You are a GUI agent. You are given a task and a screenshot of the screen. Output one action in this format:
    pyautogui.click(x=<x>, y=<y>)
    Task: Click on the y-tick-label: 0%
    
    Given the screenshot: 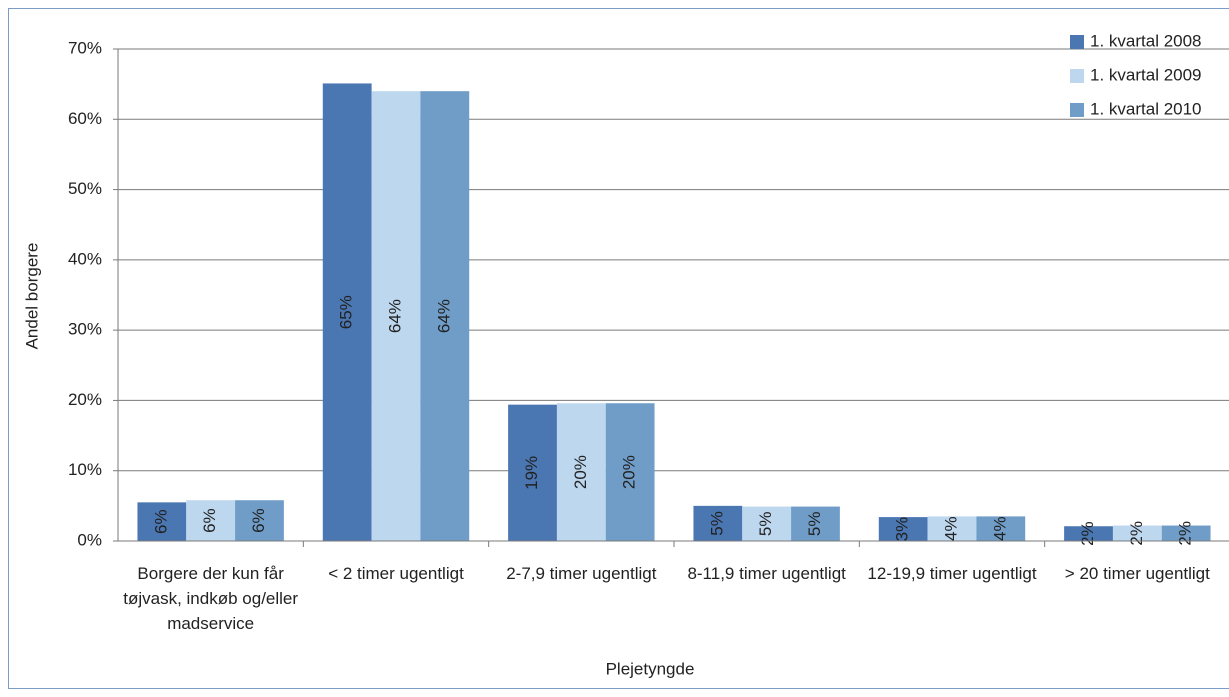 What is the action you would take?
    pyautogui.click(x=89, y=539)
    